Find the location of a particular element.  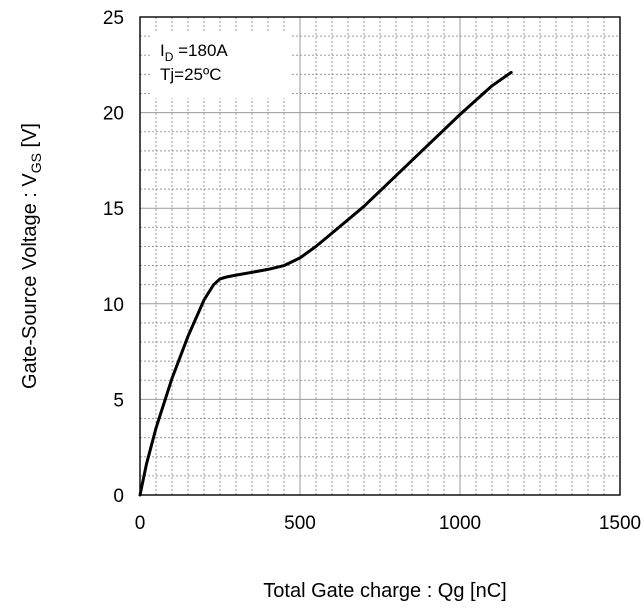

y-tick-label: 25 is located at coordinates (113, 18).